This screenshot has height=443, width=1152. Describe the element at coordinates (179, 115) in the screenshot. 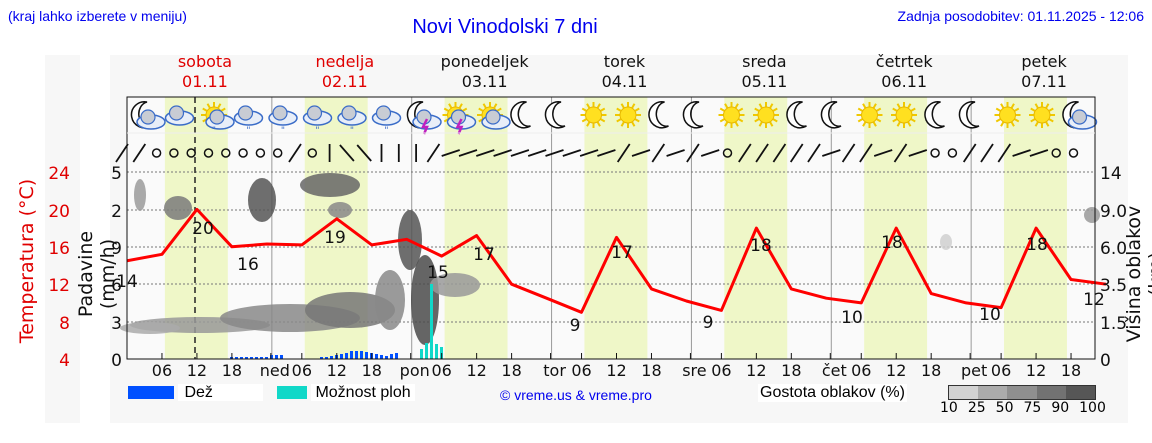

I see `cloud-icon` at that location.